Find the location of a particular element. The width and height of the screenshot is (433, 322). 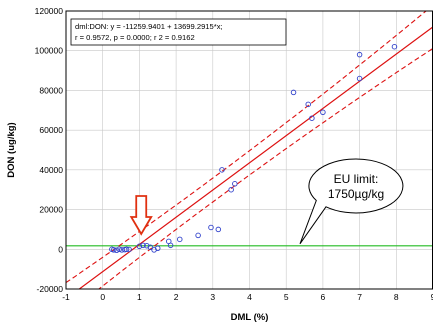

x-tick-label: 3 is located at coordinates (212, 297).